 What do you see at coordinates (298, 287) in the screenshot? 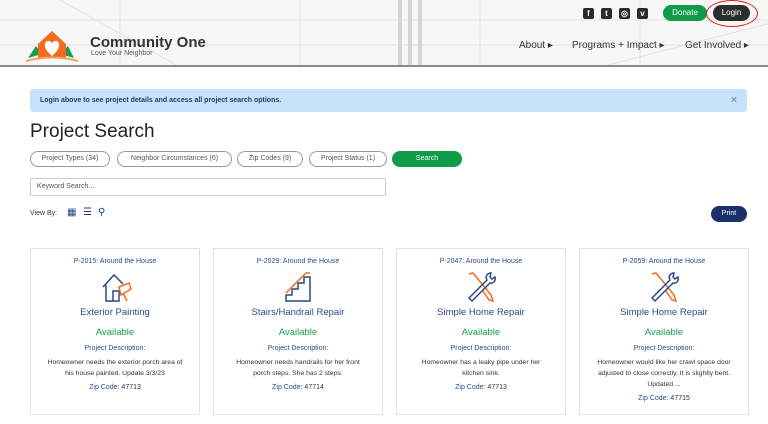
I see `stairs-icon` at bounding box center [298, 287].